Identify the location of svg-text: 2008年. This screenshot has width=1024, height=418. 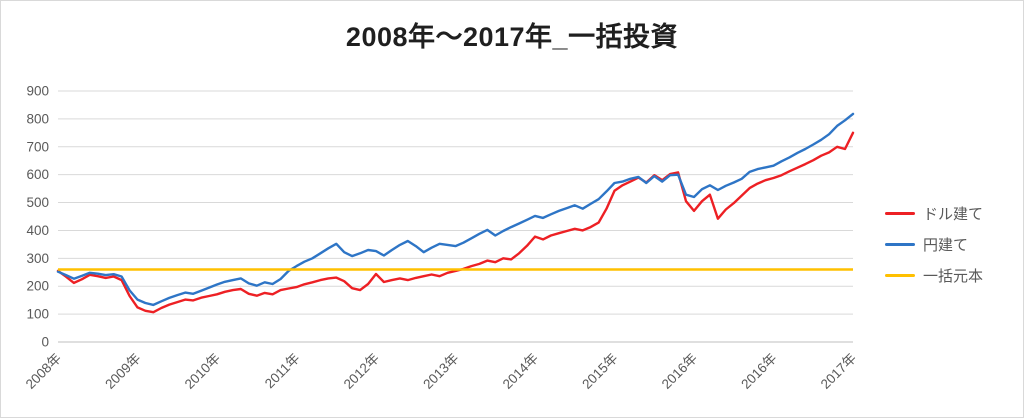
(43, 371).